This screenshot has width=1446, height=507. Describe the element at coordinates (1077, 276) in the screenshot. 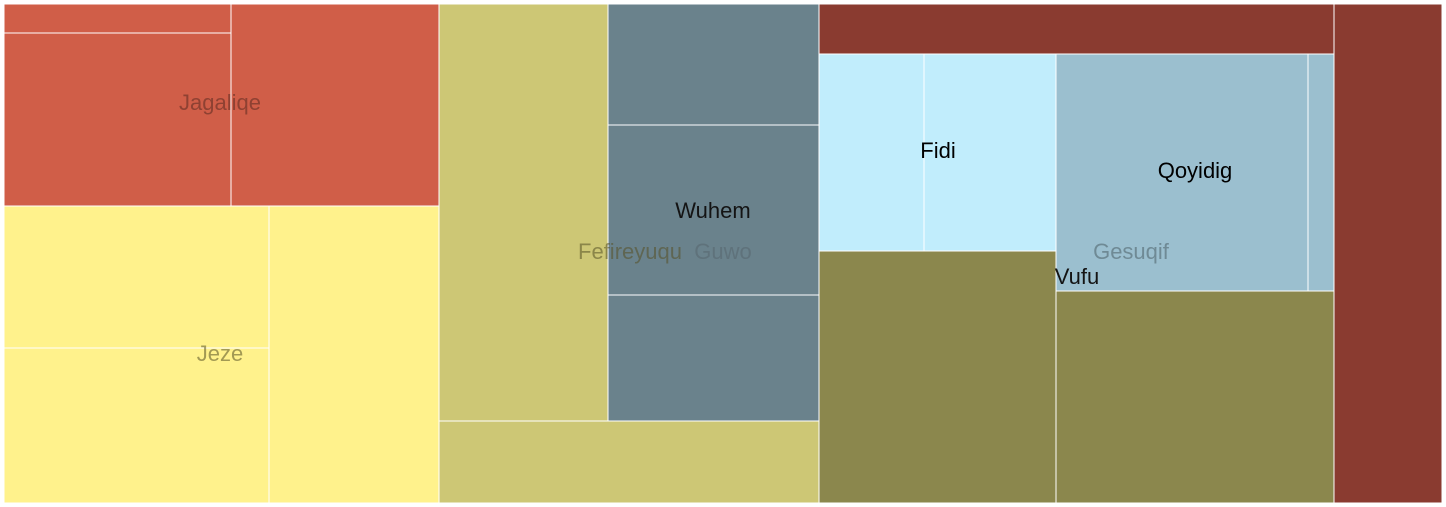

I see `group-label-vufu: Vufu` at that location.